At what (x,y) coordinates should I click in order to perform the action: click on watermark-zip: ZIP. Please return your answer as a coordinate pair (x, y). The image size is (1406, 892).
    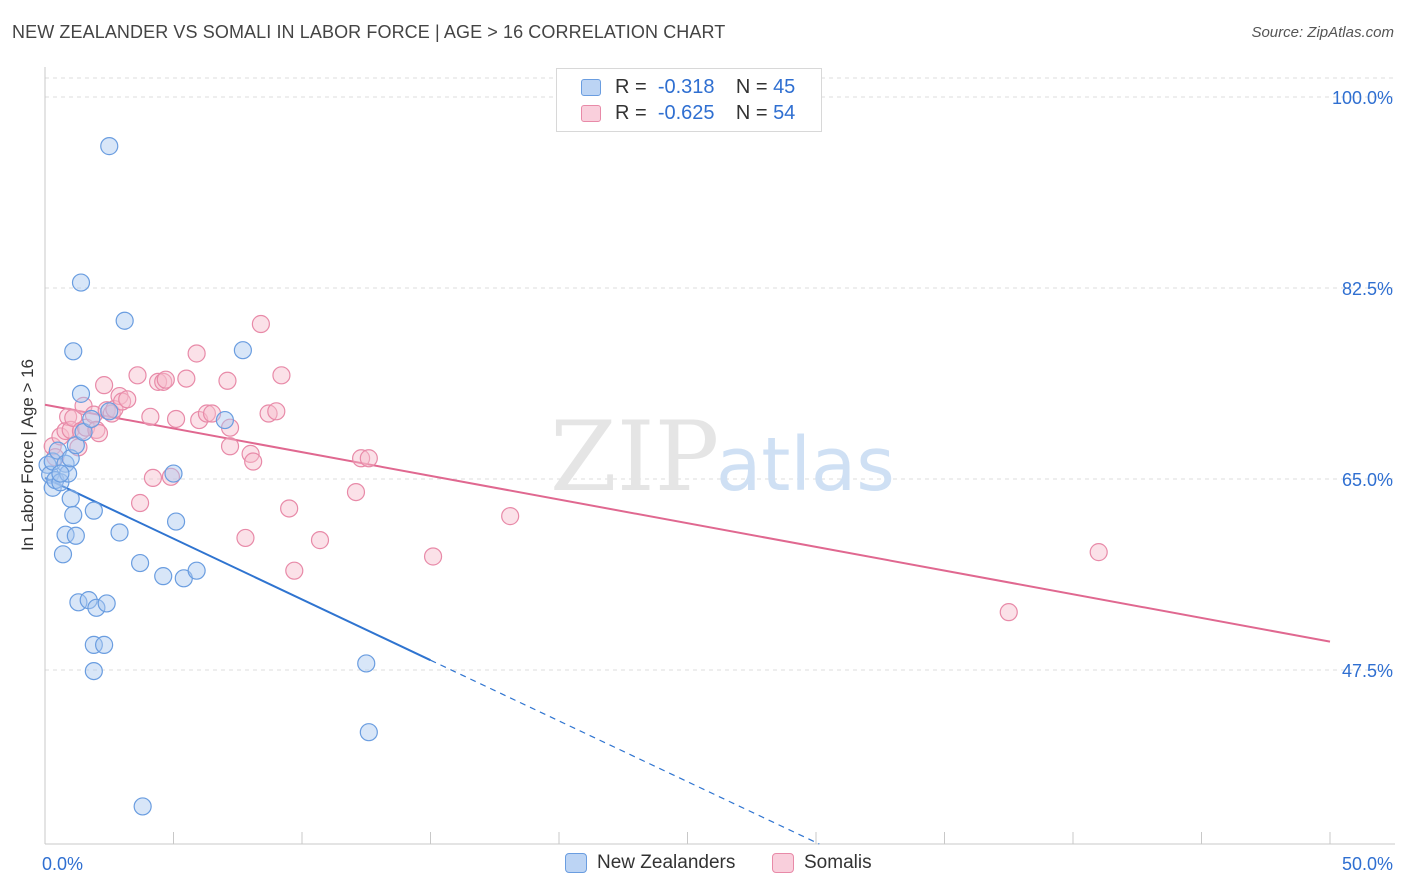
    Looking at the image, I should click on (634, 457).